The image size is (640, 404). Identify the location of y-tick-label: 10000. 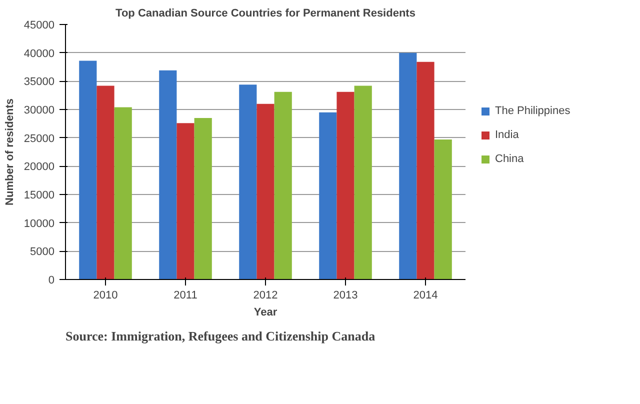
(39, 224).